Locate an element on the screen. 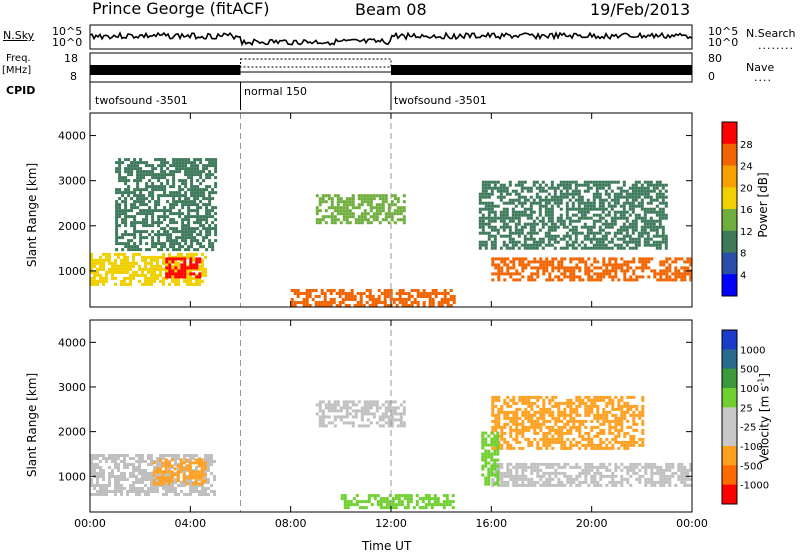 The height and width of the screenshot is (554, 800). power-colorbar-swatch is located at coordinates (729, 285).